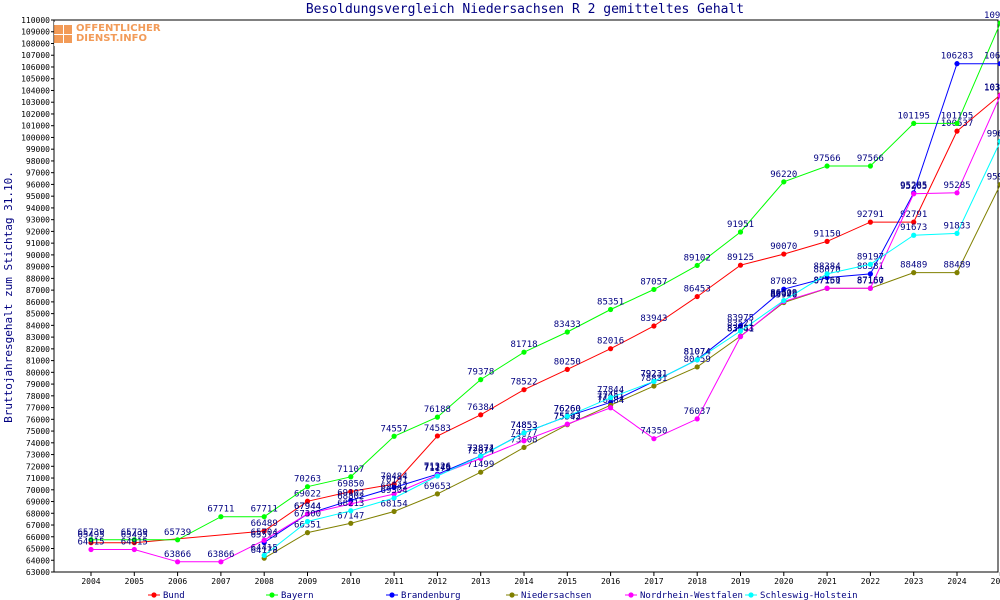 This screenshot has width=1000, height=600. What do you see at coordinates (38, 537) in the screenshot?
I see `y-tick-label: 66000` at bounding box center [38, 537].